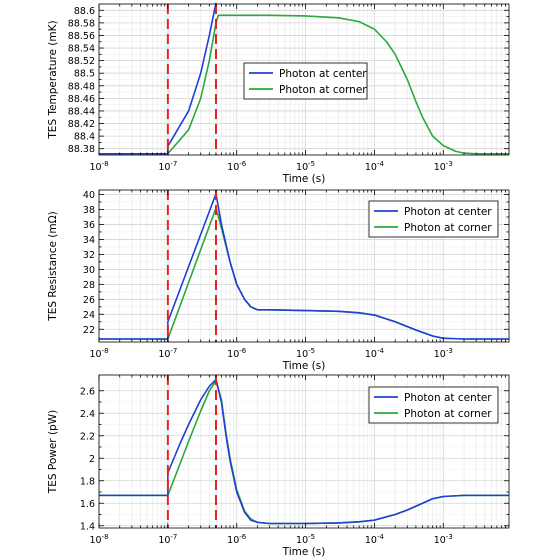  What do you see at coordinates (89, 195) in the screenshot?
I see `y-tick-label: 40` at bounding box center [89, 195].